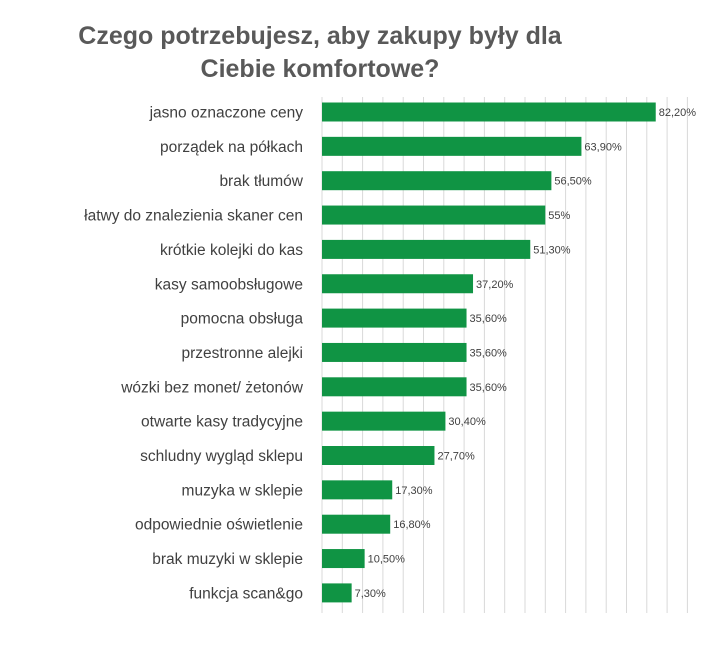 The image size is (708, 662). What do you see at coordinates (242, 353) in the screenshot?
I see `category-label: przestronne alejki` at bounding box center [242, 353].